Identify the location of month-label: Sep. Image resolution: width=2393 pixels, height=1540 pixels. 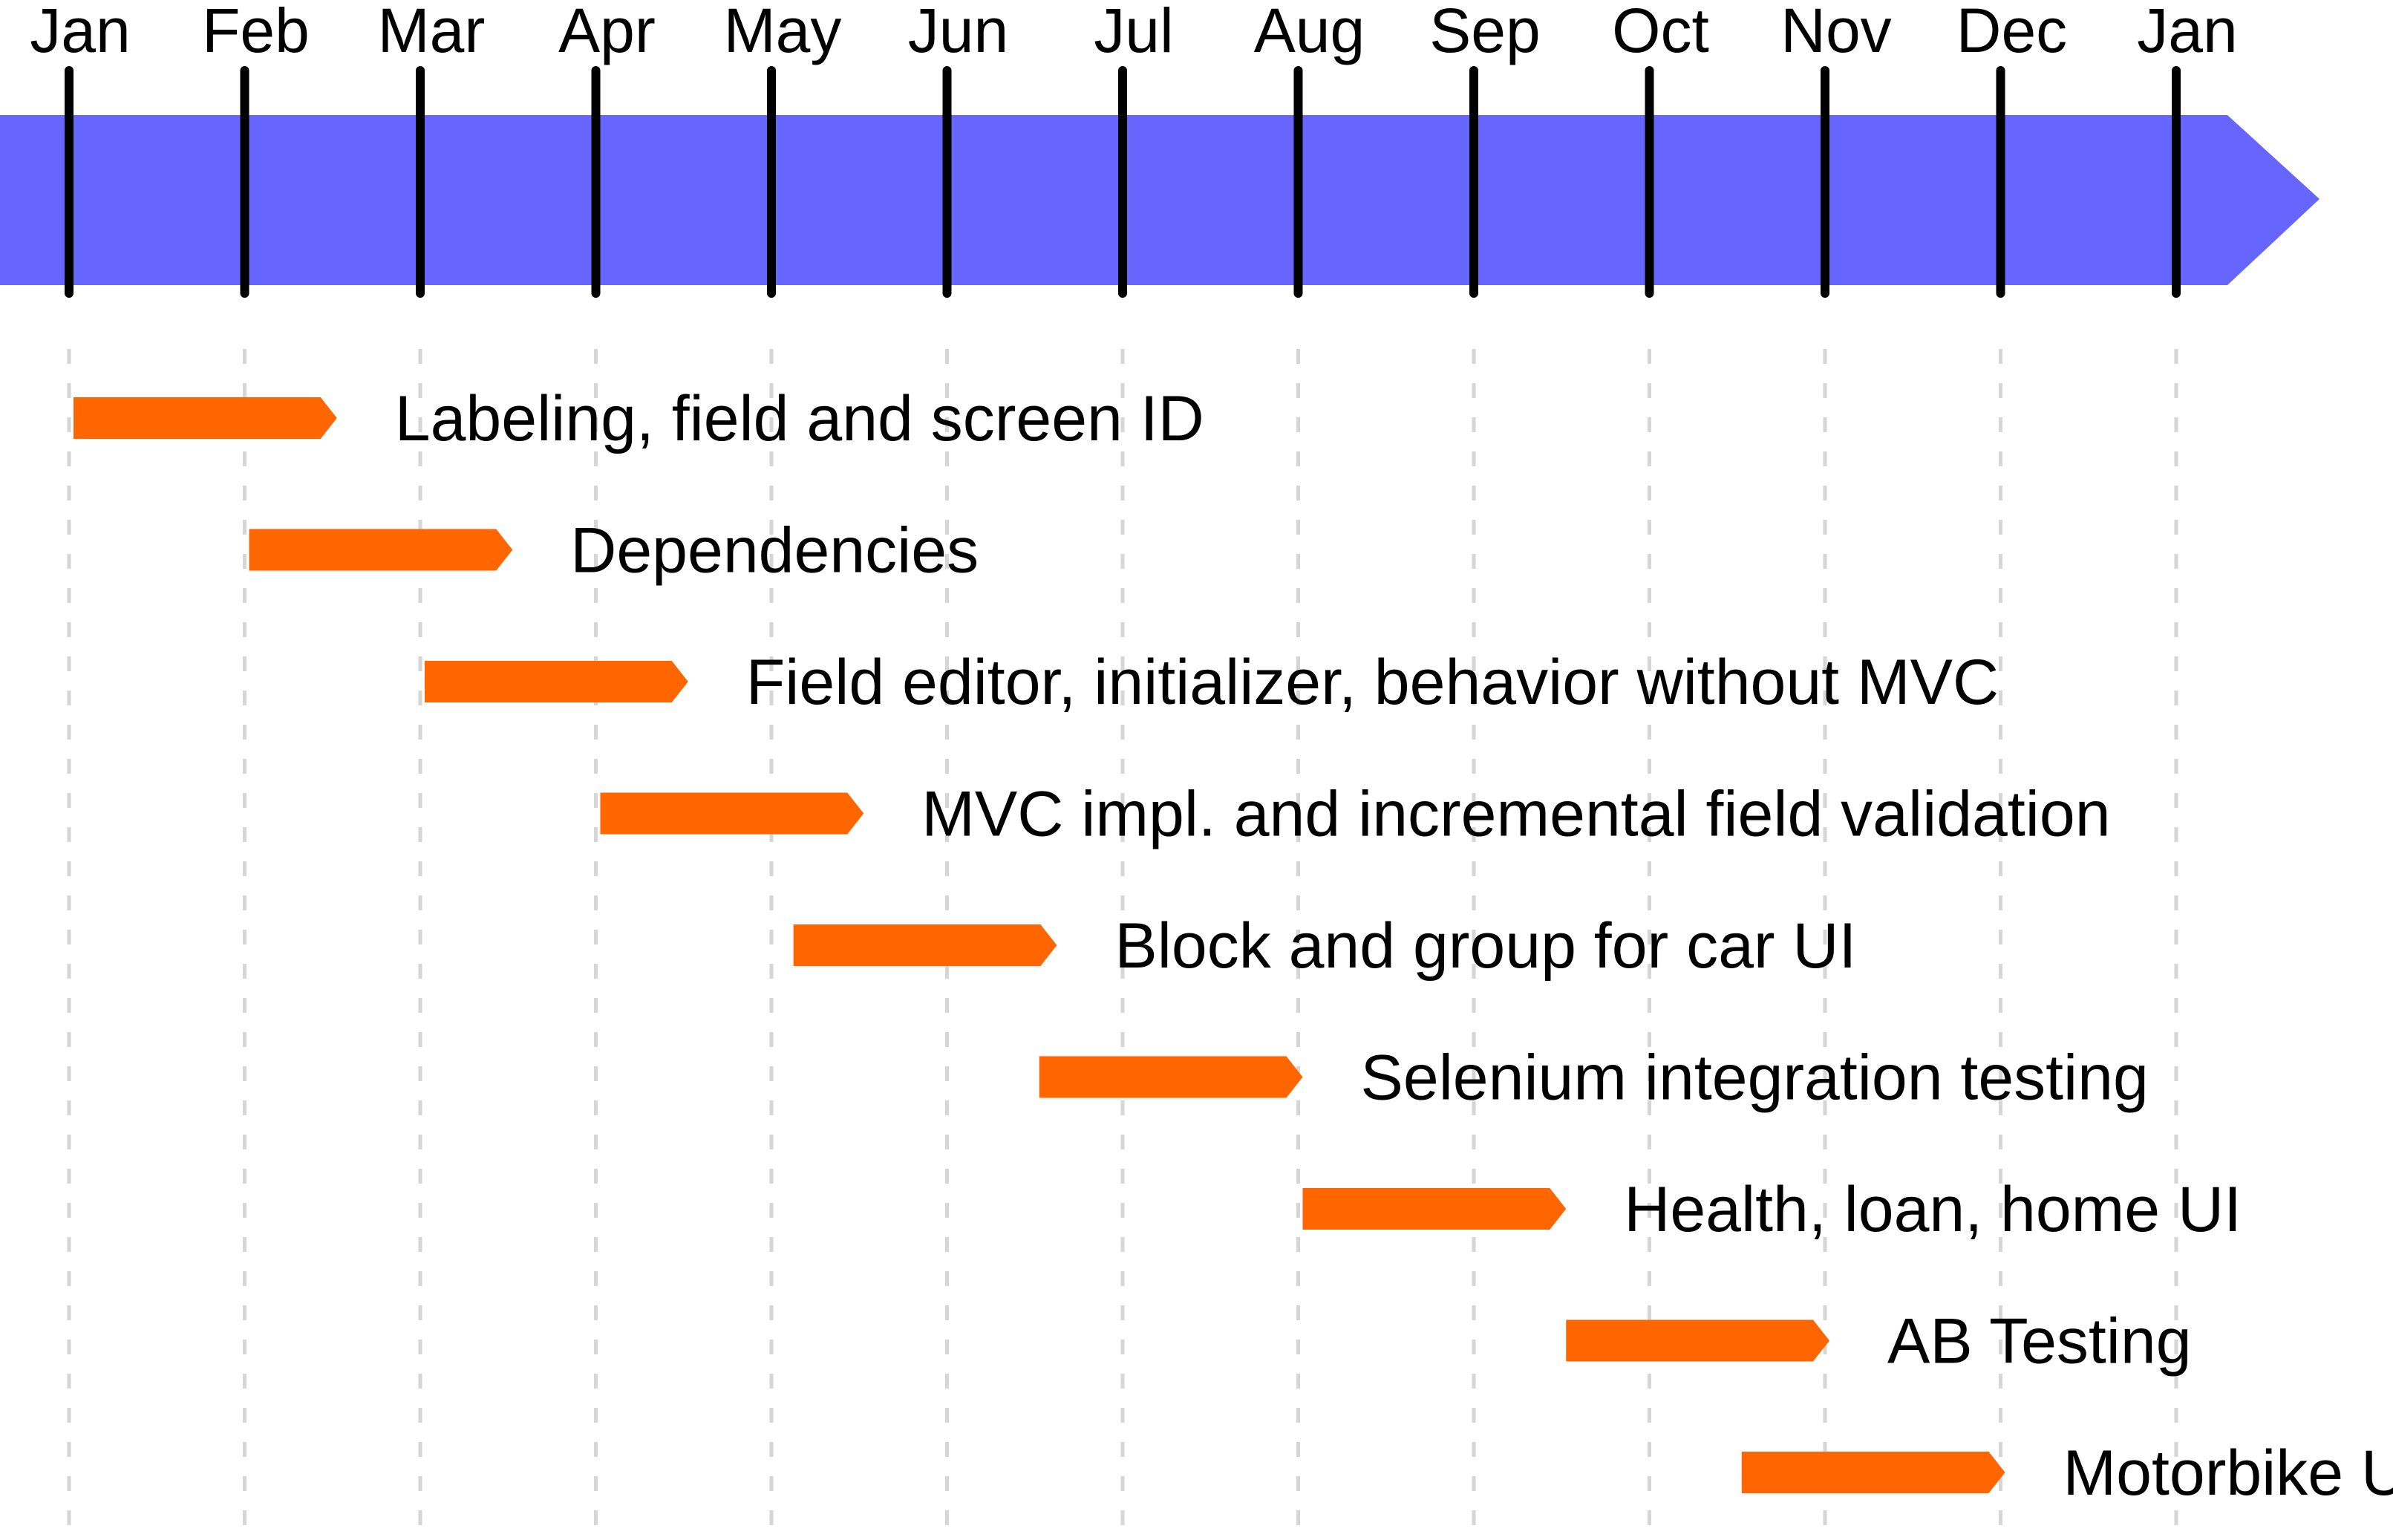
(1484, 33).